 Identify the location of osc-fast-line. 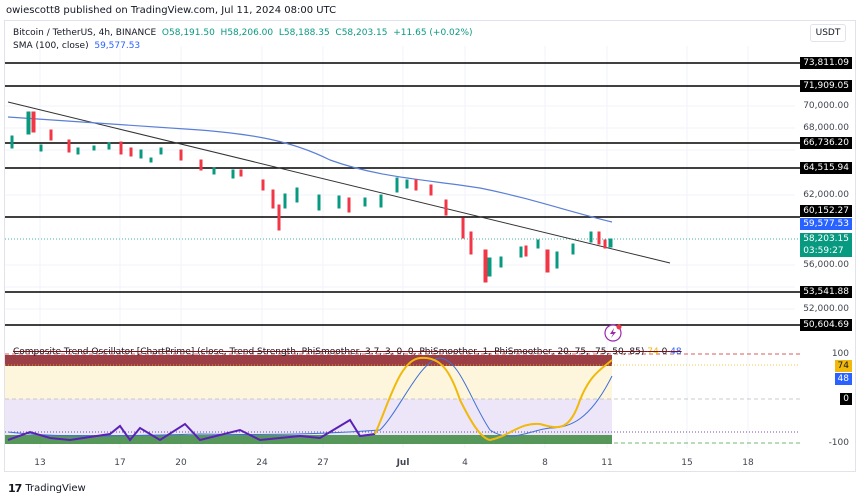
(493, 399).